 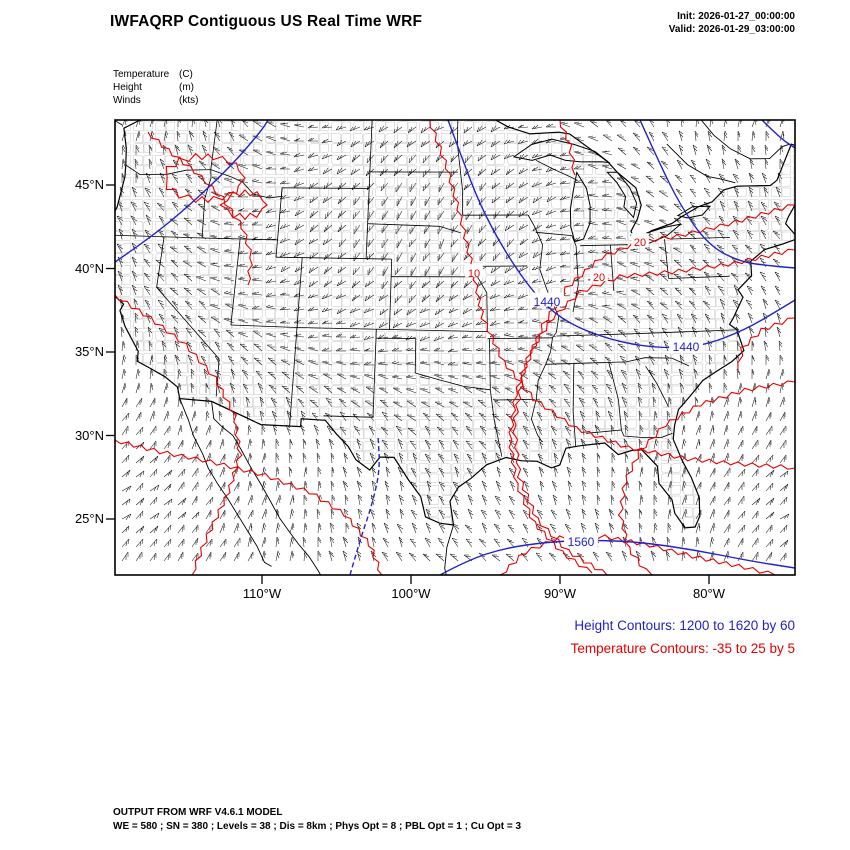 I want to click on height-contour-label: 1560, so click(x=581, y=542).